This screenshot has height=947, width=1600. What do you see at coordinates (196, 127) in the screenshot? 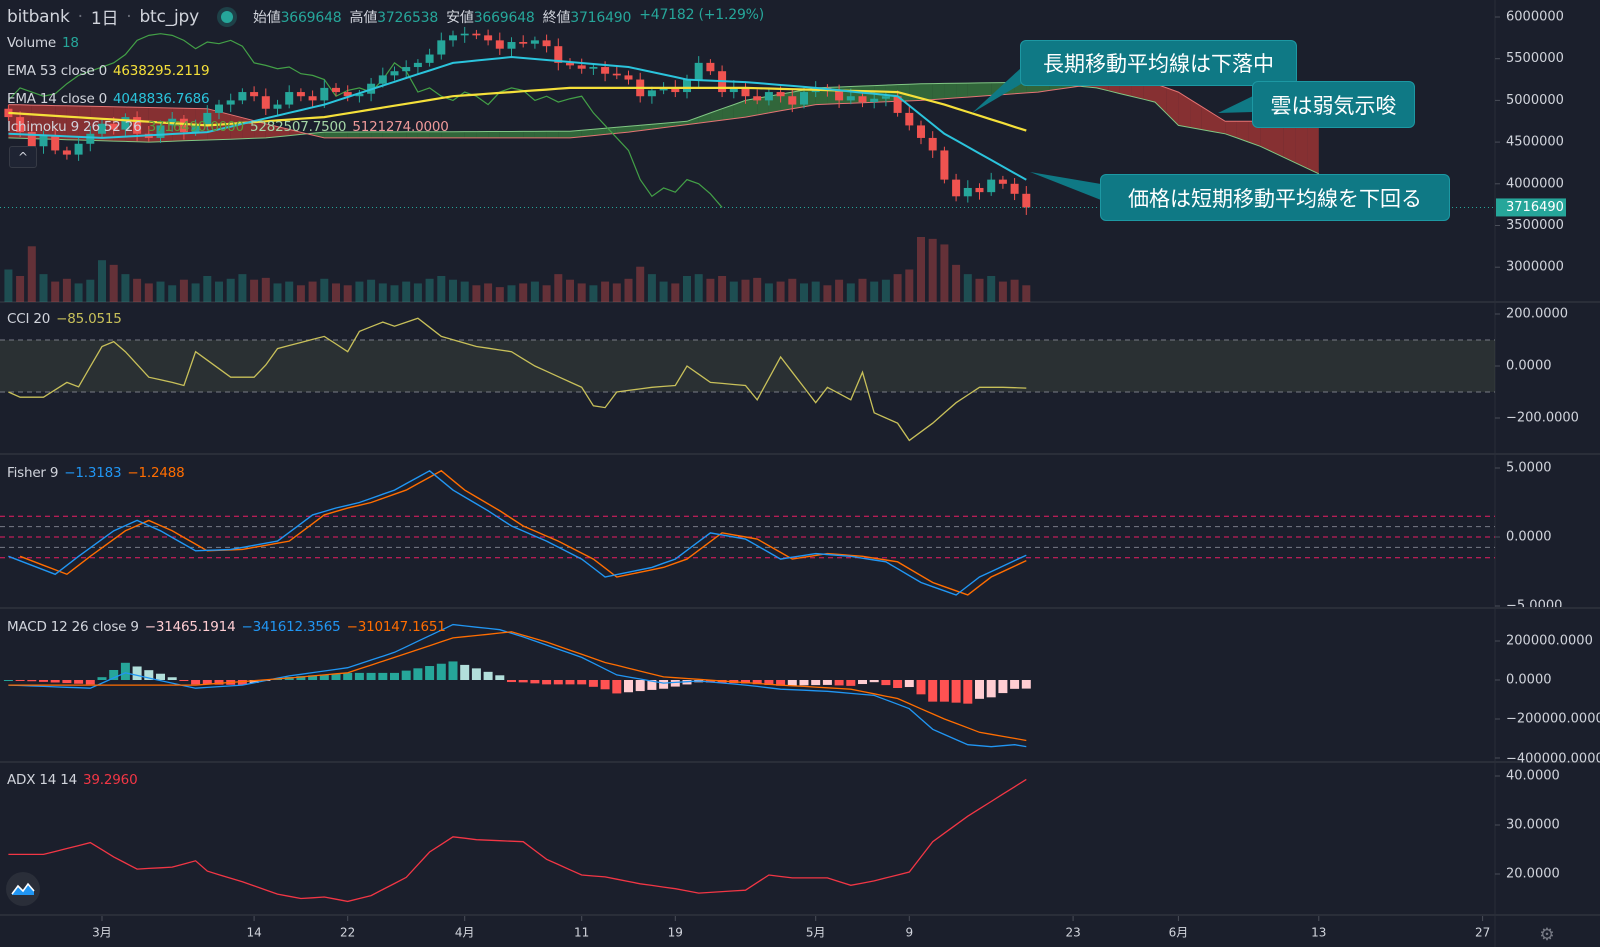
I see `ichimoku-lagging-value: 3716490.0000` at bounding box center [196, 127].